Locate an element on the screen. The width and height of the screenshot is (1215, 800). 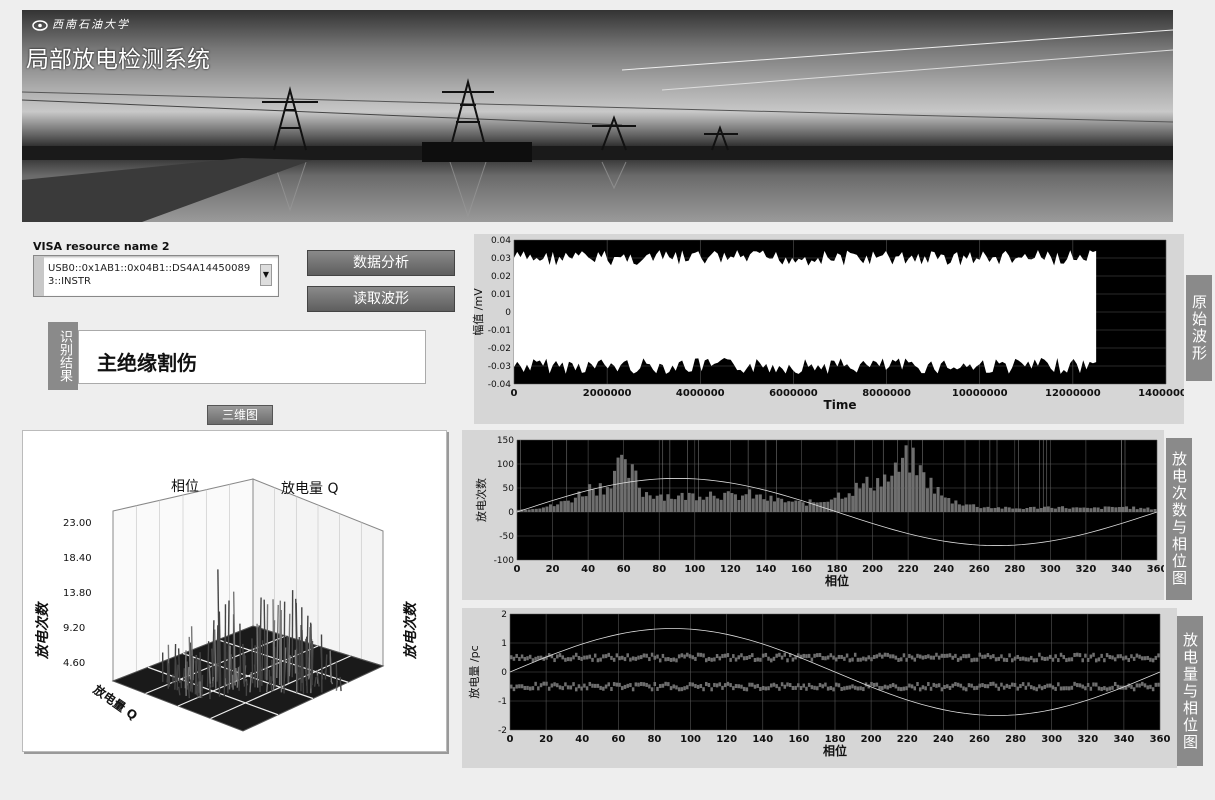
university-logo-icon is located at coordinates (40, 25).